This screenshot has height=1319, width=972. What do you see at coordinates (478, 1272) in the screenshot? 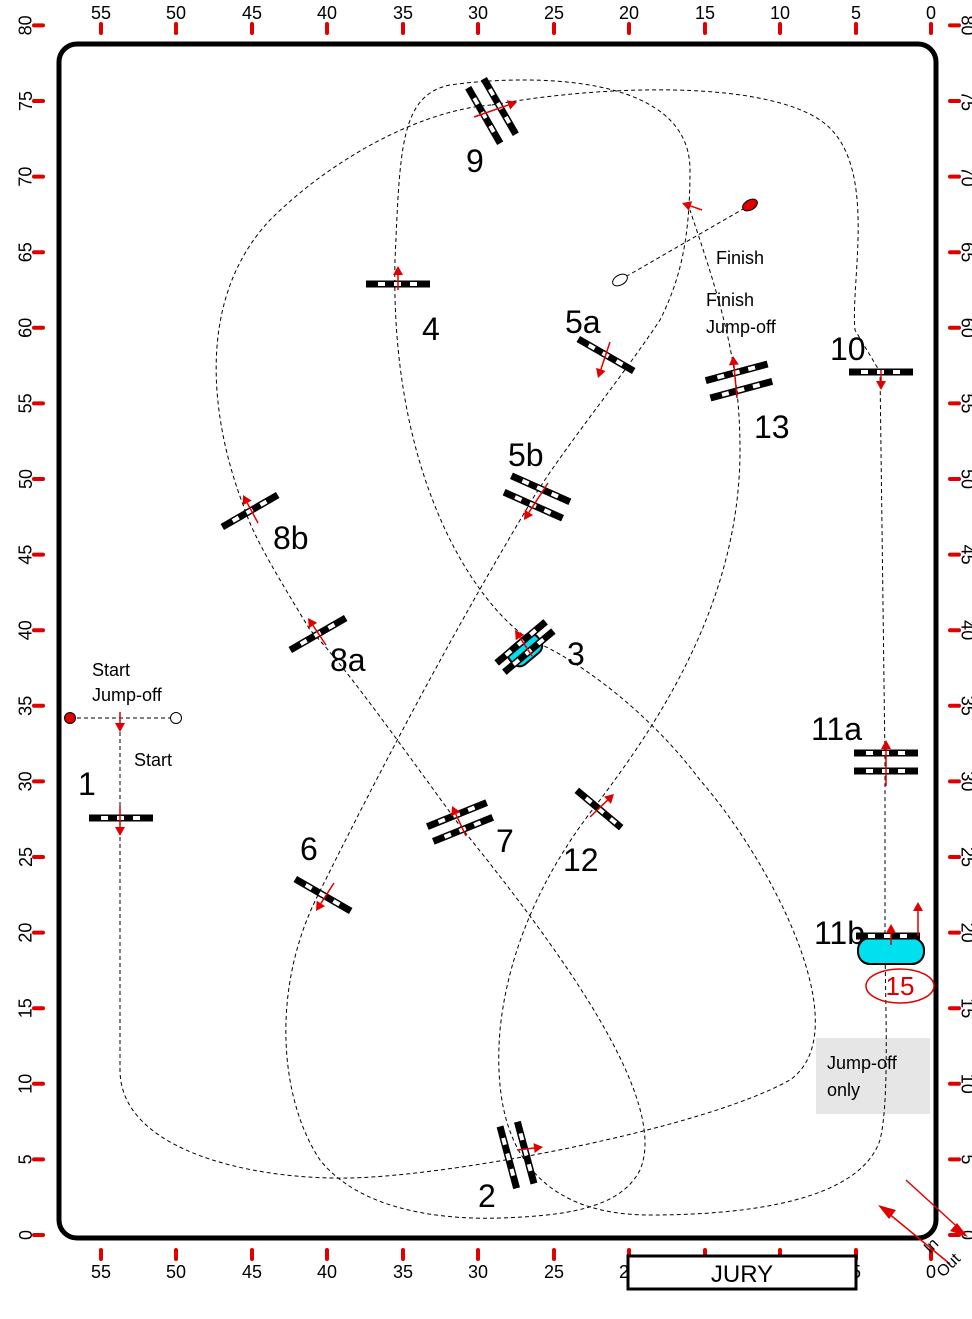
I see `x-tick-label-bottom: 30` at bounding box center [478, 1272].